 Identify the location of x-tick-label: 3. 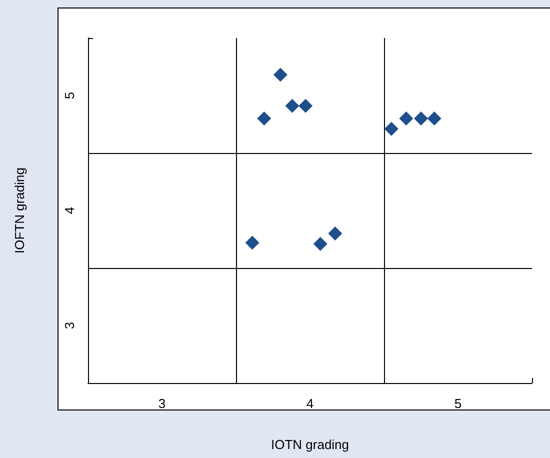
(162, 403).